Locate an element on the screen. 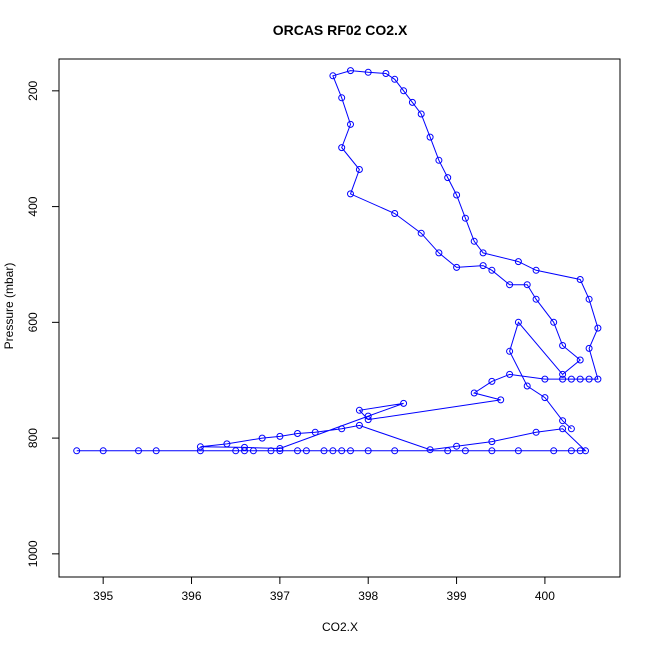 Image resolution: width=650 pixels, height=650 pixels. y-tick-label: 800 is located at coordinates (33, 438).